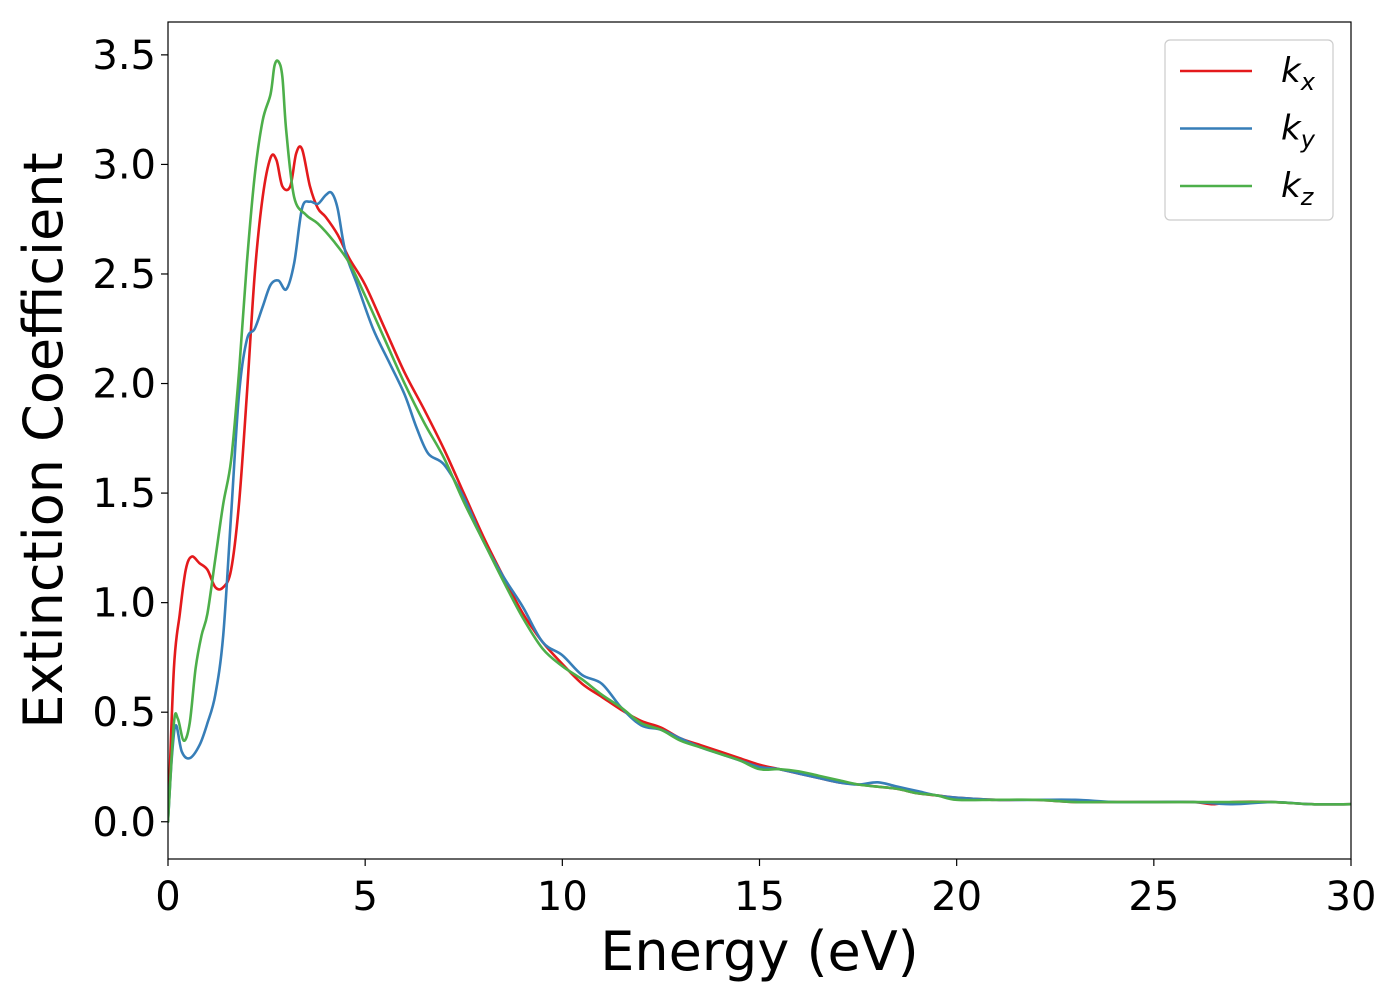  Describe the element at coordinates (124, 494) in the screenshot. I see `y-tick-label: 1.5` at that location.